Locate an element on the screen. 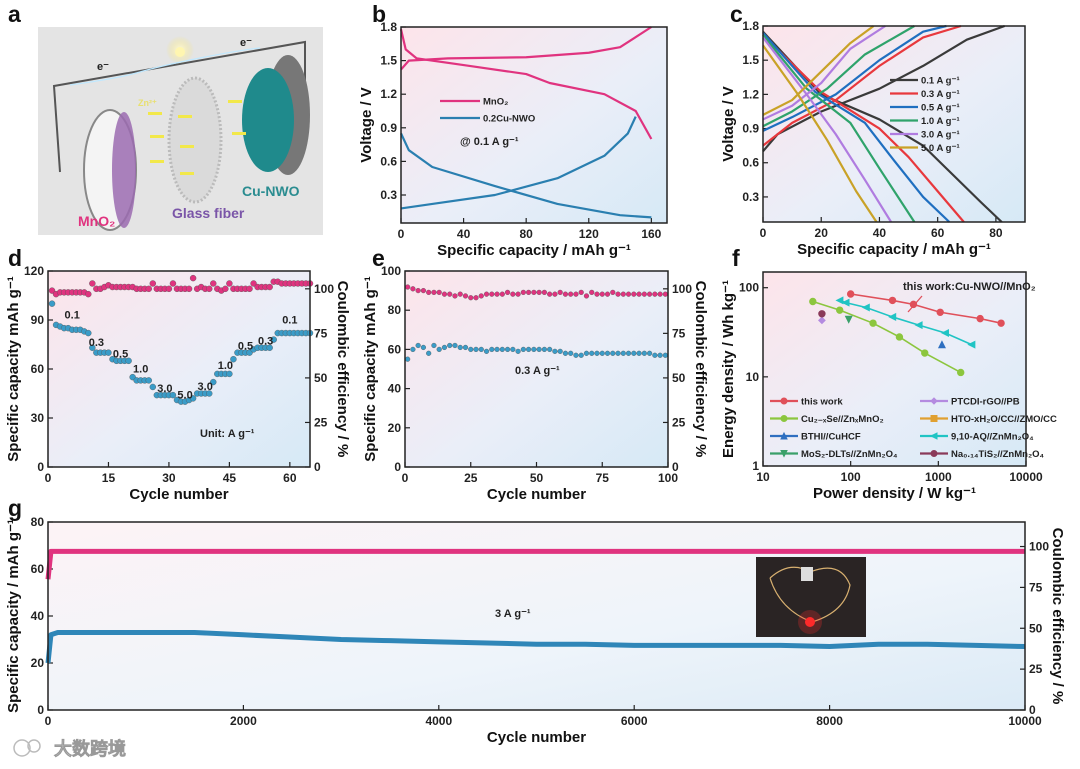 The width and height of the screenshot is (1080, 769). legend-label: 0.3 A g⁻¹ is located at coordinates (940, 94).